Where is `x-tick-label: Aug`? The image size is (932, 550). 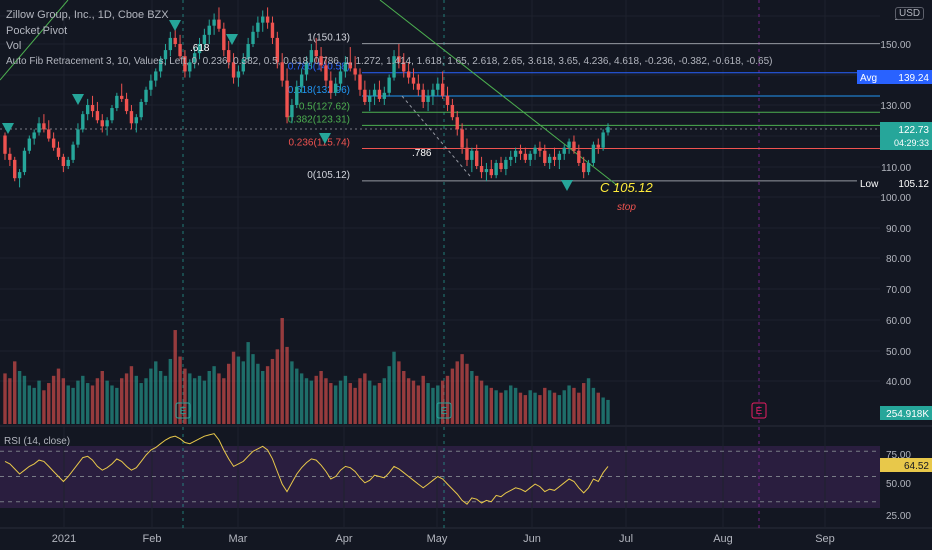
x-tick-label: Aug is located at coordinates (723, 539).